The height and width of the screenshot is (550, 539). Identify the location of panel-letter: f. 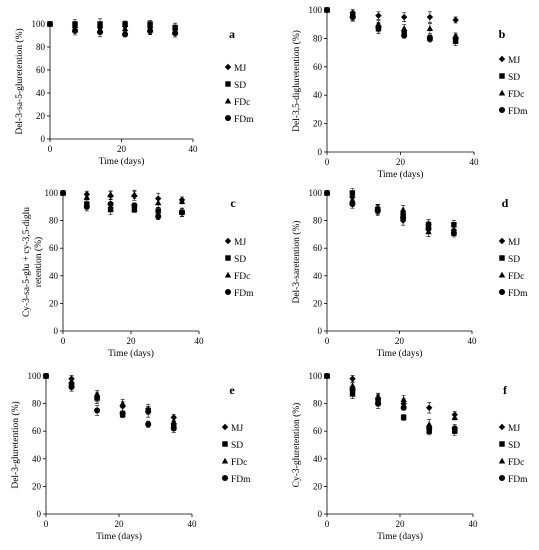
(505, 390).